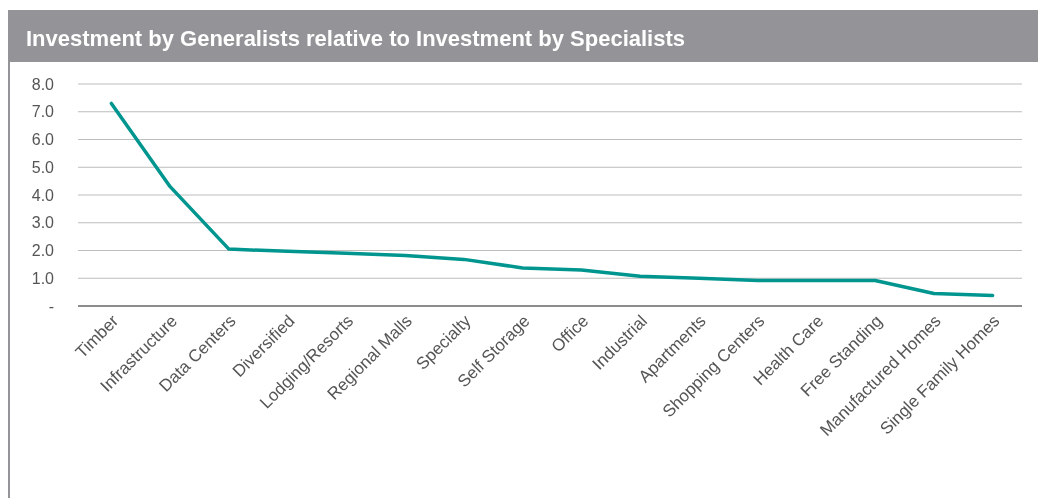  Describe the element at coordinates (43, 223) in the screenshot. I see `y-tick-label: 3.0` at that location.